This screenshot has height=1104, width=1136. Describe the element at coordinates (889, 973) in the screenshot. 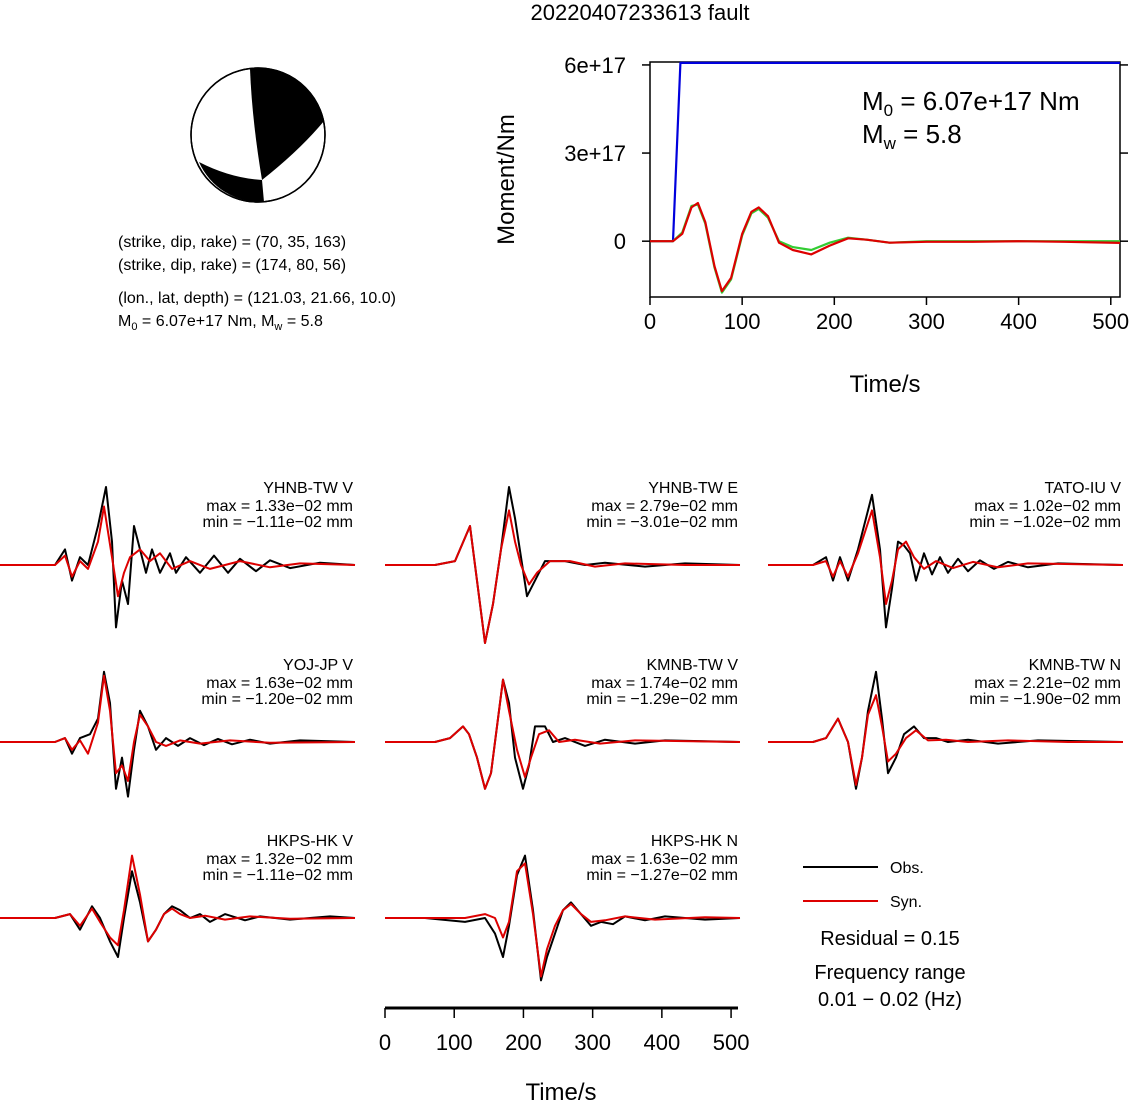

I see `frequency-range-title: Frequency range` at that location.